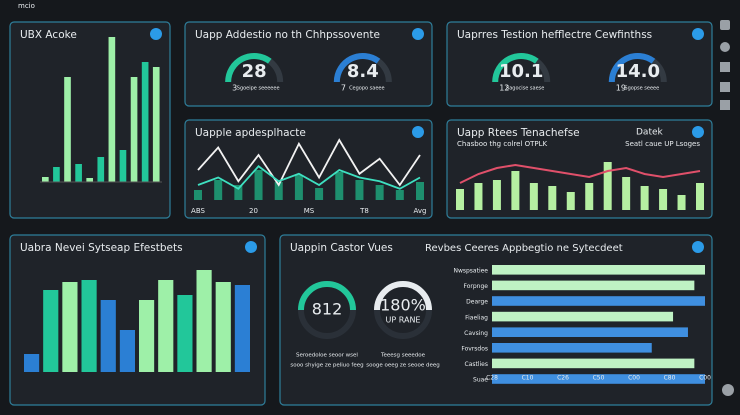  What do you see at coordinates (662, 144) in the screenshot?
I see `note: Seatl caue UP Lsoges` at bounding box center [662, 144].